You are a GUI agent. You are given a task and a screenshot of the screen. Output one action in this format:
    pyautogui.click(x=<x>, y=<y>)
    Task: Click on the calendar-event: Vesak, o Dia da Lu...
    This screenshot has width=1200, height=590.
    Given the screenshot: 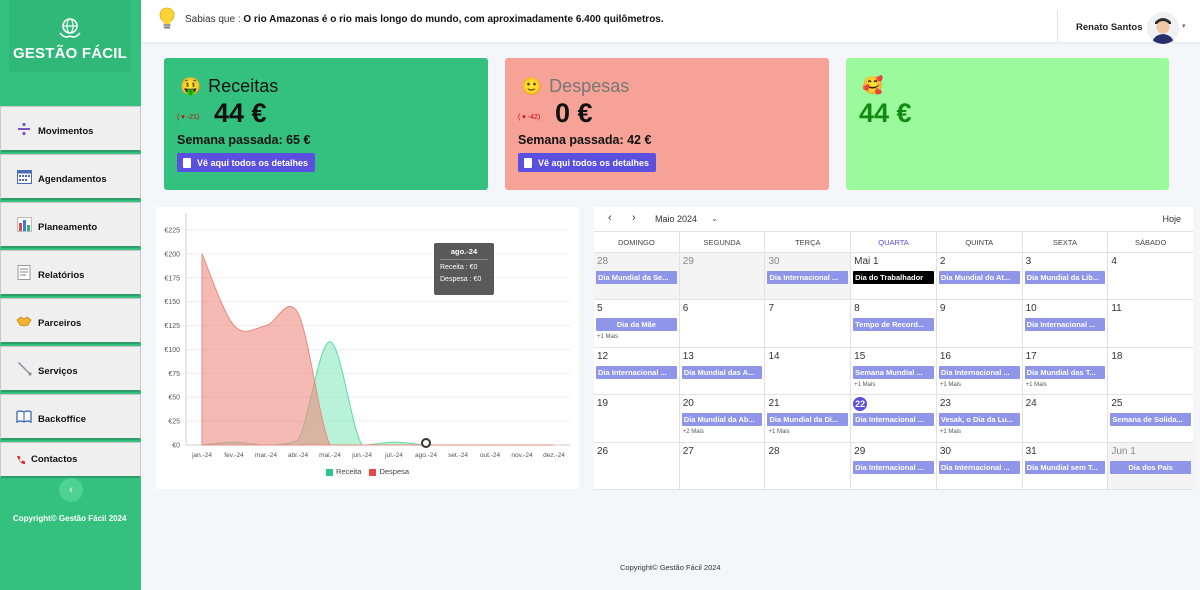 What is the action you would take?
    pyautogui.click(x=979, y=420)
    